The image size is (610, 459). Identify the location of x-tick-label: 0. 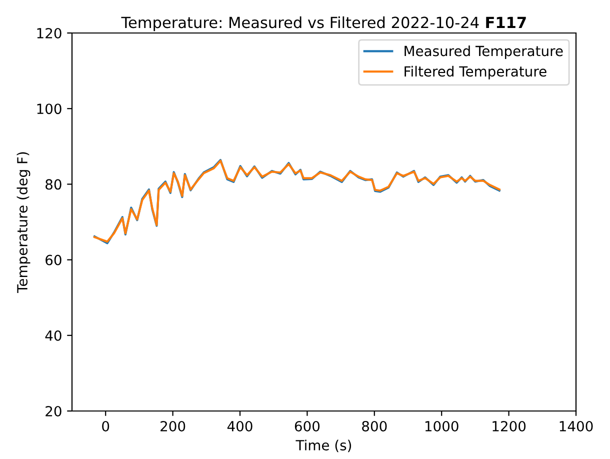
(106, 426).